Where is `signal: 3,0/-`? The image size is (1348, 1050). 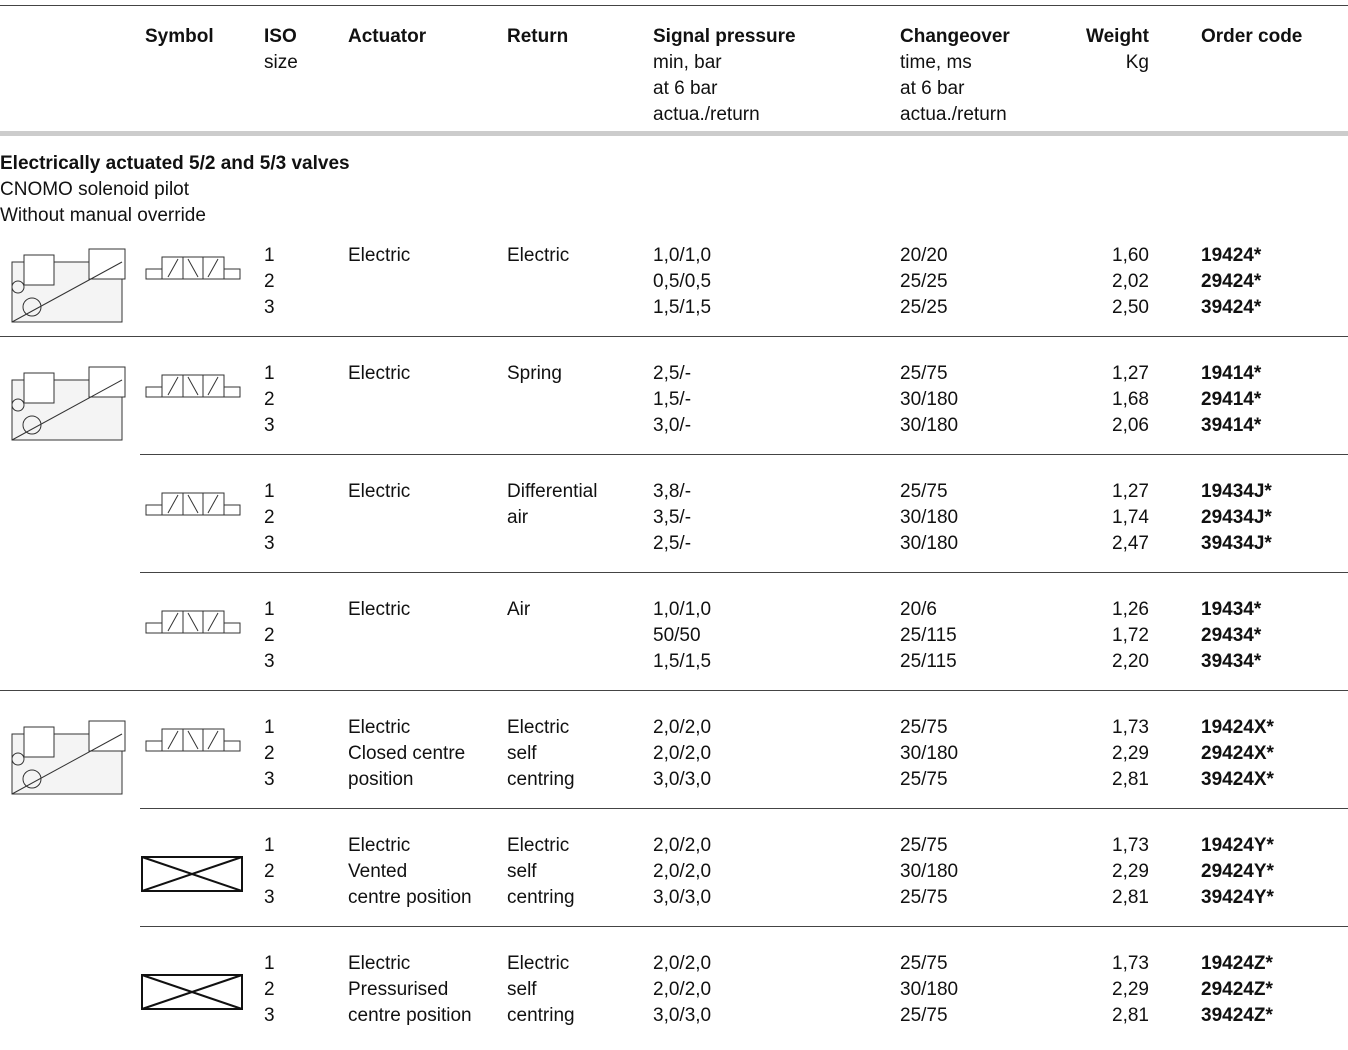 signal: 3,0/- is located at coordinates (672, 425).